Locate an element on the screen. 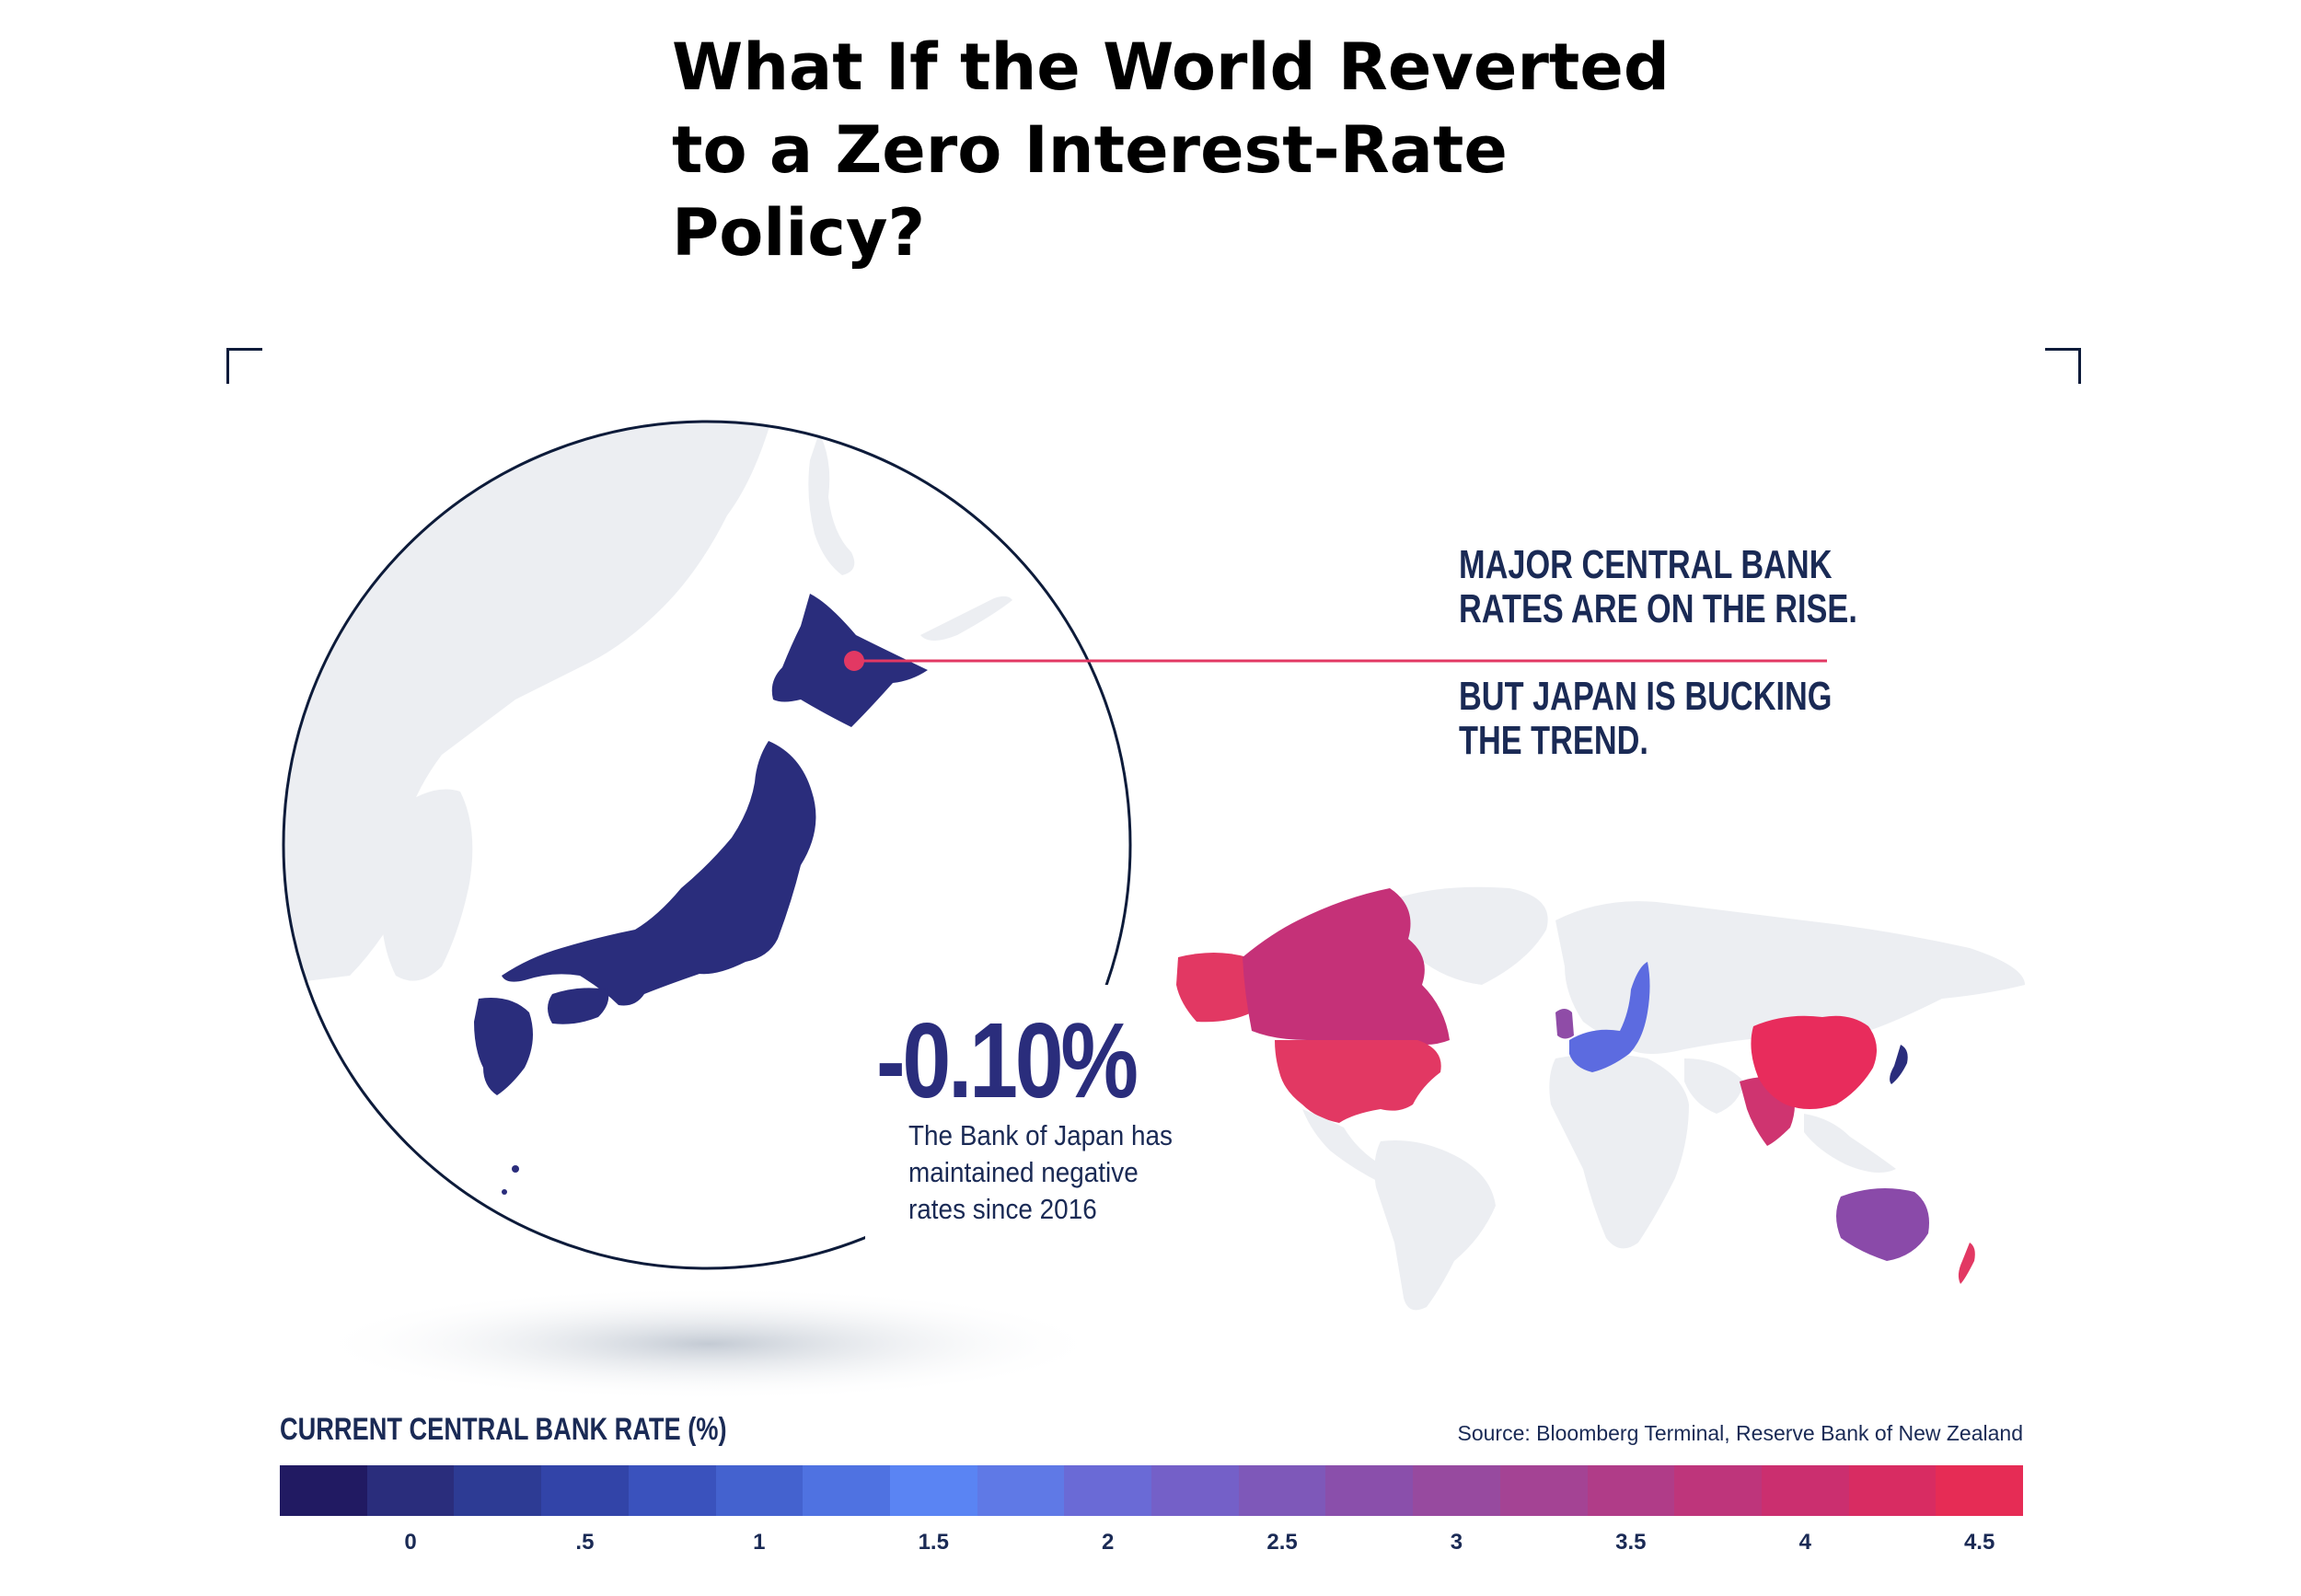  legend-tick-label: 3.5 is located at coordinates (1631, 1542).